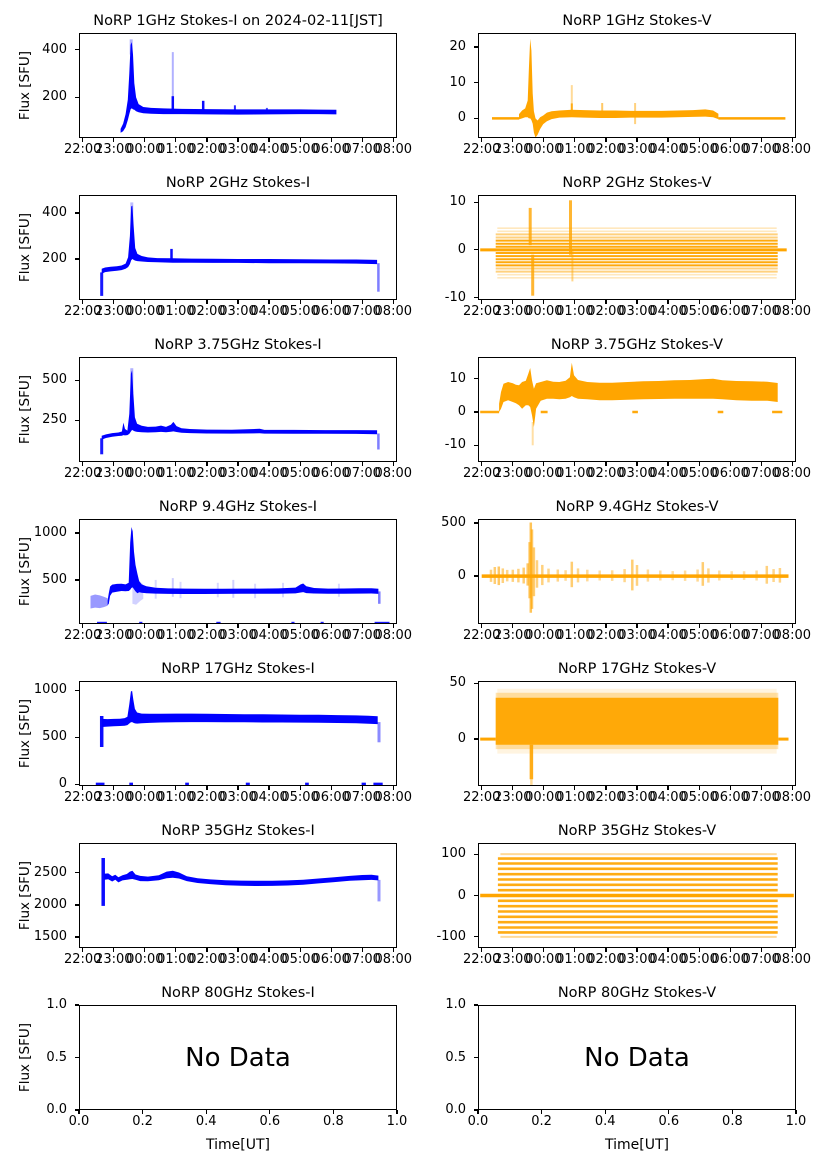 This screenshot has width=827, height=1169. What do you see at coordinates (56, 1109) in the screenshot?
I see `y-tick-label: 0.0` at bounding box center [56, 1109].